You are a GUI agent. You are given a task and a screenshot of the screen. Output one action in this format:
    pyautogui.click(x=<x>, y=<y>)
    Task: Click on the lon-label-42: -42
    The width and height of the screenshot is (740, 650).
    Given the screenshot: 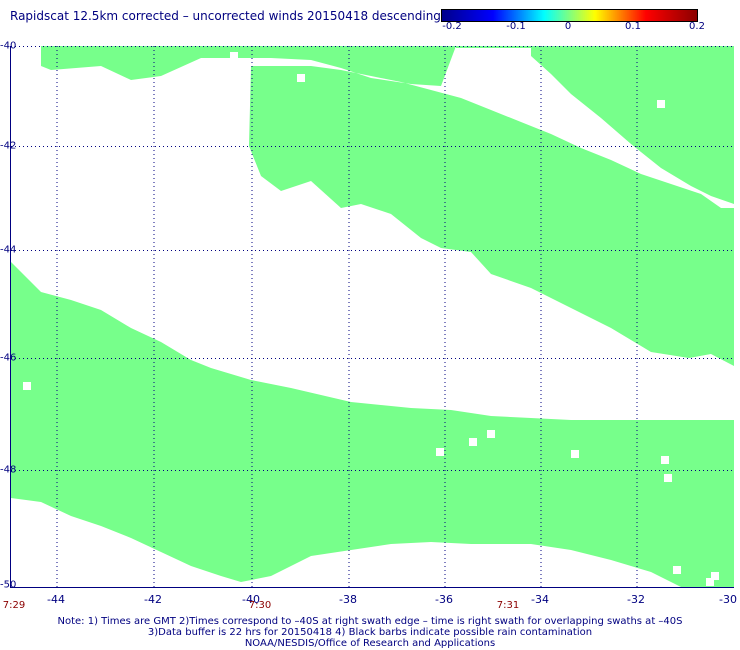 What is the action you would take?
    pyautogui.click(x=153, y=599)
    